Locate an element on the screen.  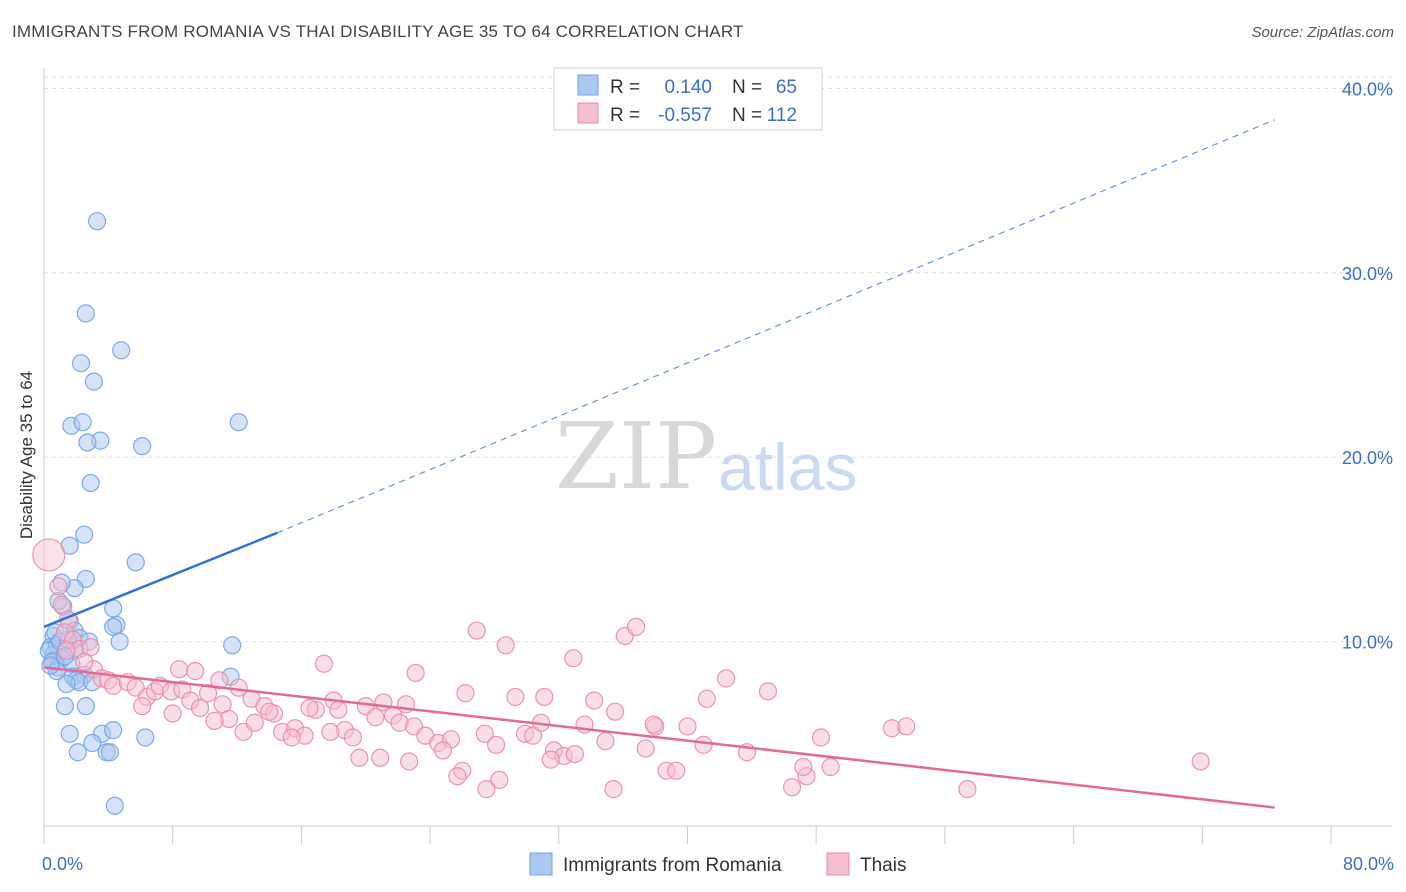
legend-n-value: 65 is located at coordinates (786, 87).